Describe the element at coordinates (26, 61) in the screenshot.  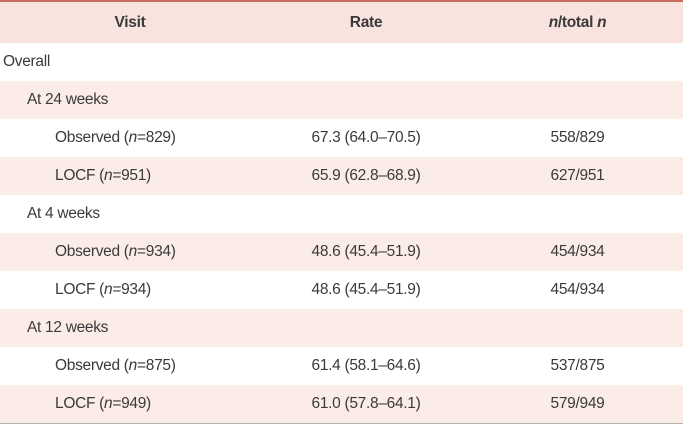
I see `visit-text: Overall` at that location.